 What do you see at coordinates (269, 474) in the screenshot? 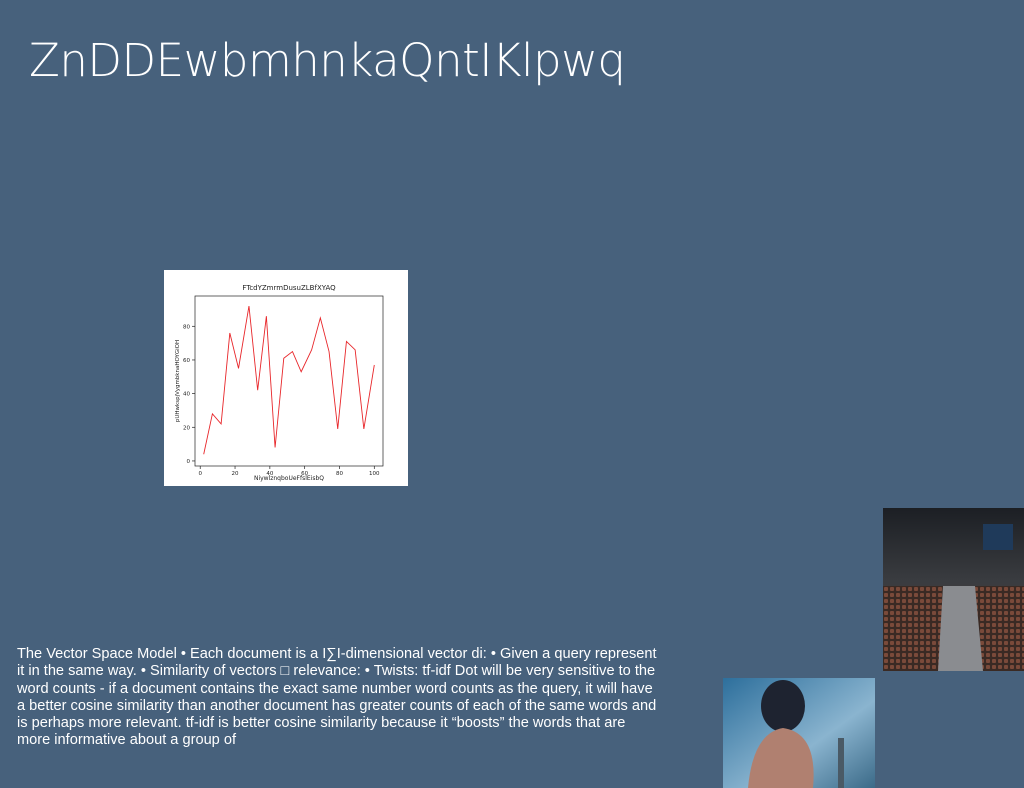
I see `x-tick-label: 40` at bounding box center [269, 474].